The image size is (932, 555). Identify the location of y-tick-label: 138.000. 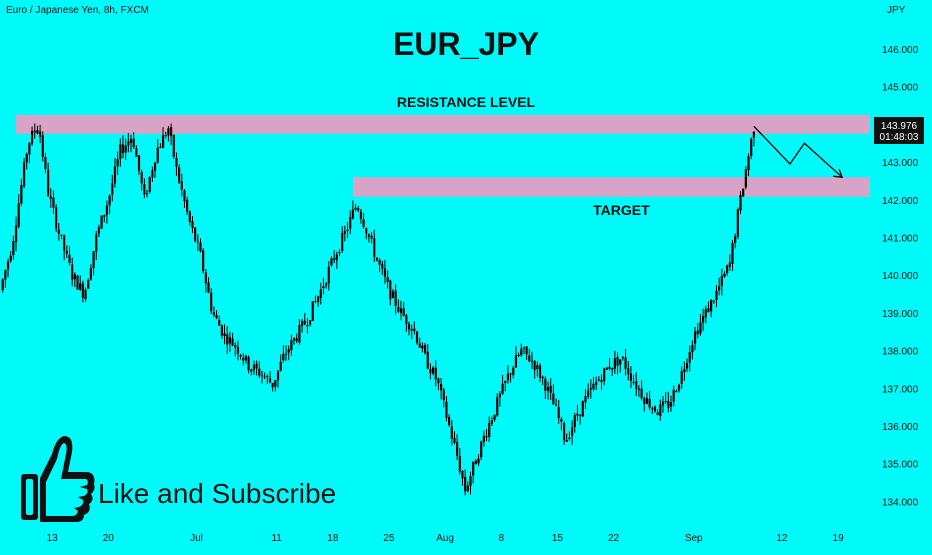
(900, 352).